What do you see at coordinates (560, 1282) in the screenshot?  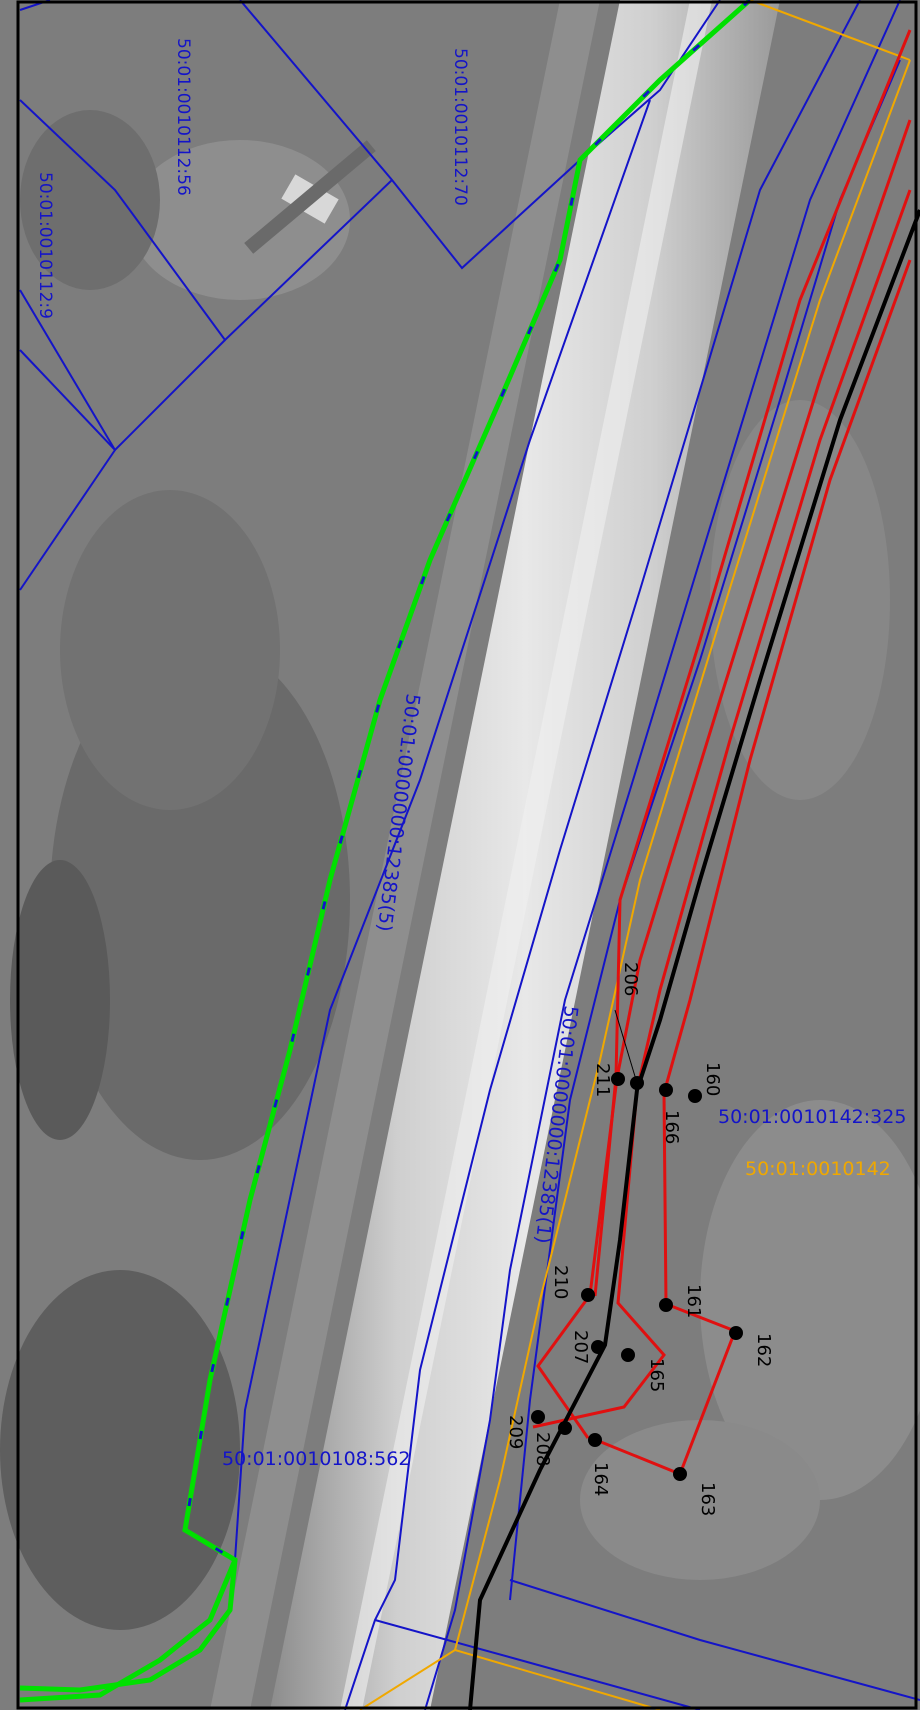 I see `point-label-210: 210` at bounding box center [560, 1282].